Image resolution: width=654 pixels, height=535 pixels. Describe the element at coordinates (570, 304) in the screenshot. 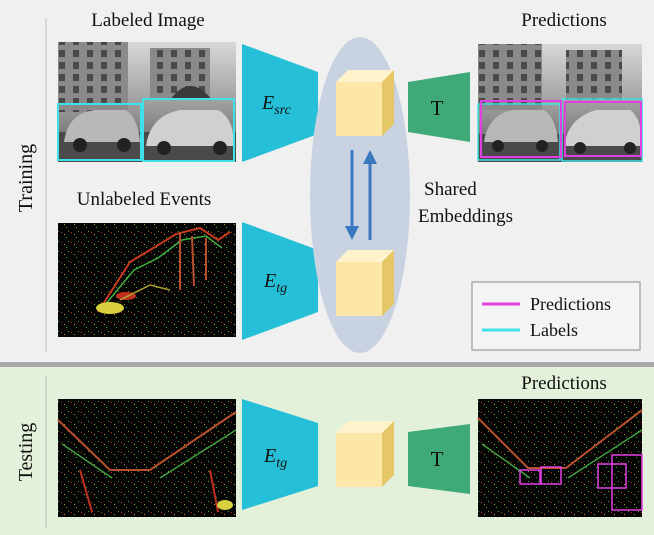

I see `legend-label-predictions: Predictions` at that location.